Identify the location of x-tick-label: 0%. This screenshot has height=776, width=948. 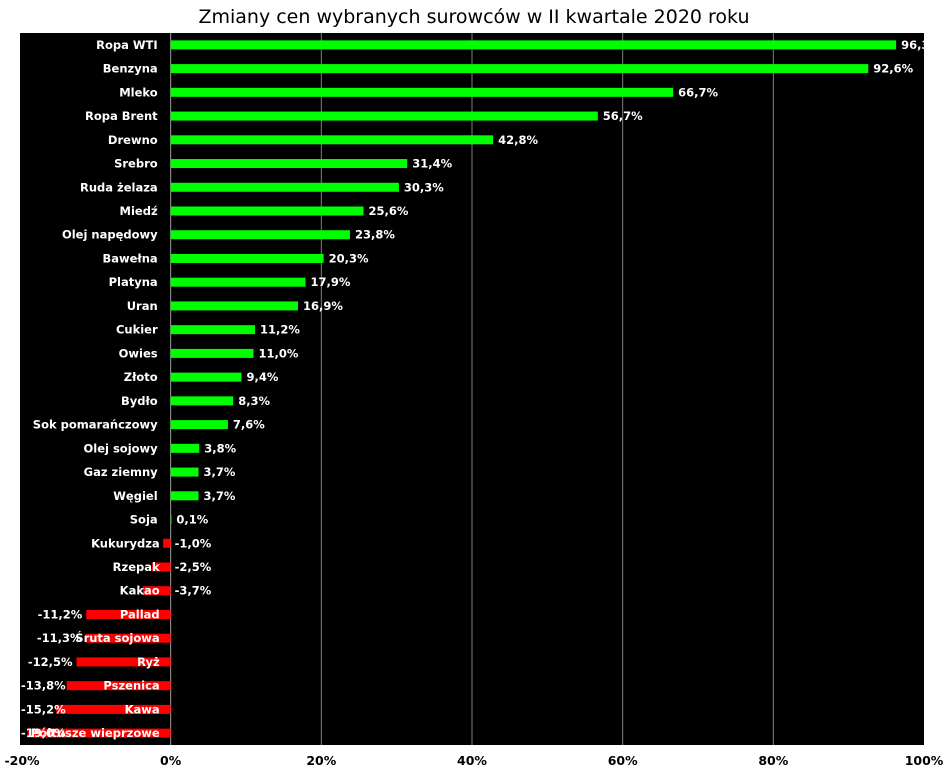
(171, 760).